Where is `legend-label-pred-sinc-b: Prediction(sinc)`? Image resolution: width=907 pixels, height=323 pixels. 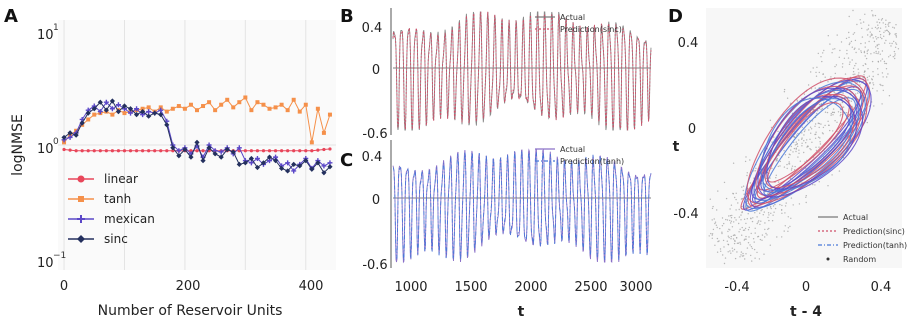 legend-label-pred-sinc-b: Prediction(sinc) is located at coordinates (591, 29).